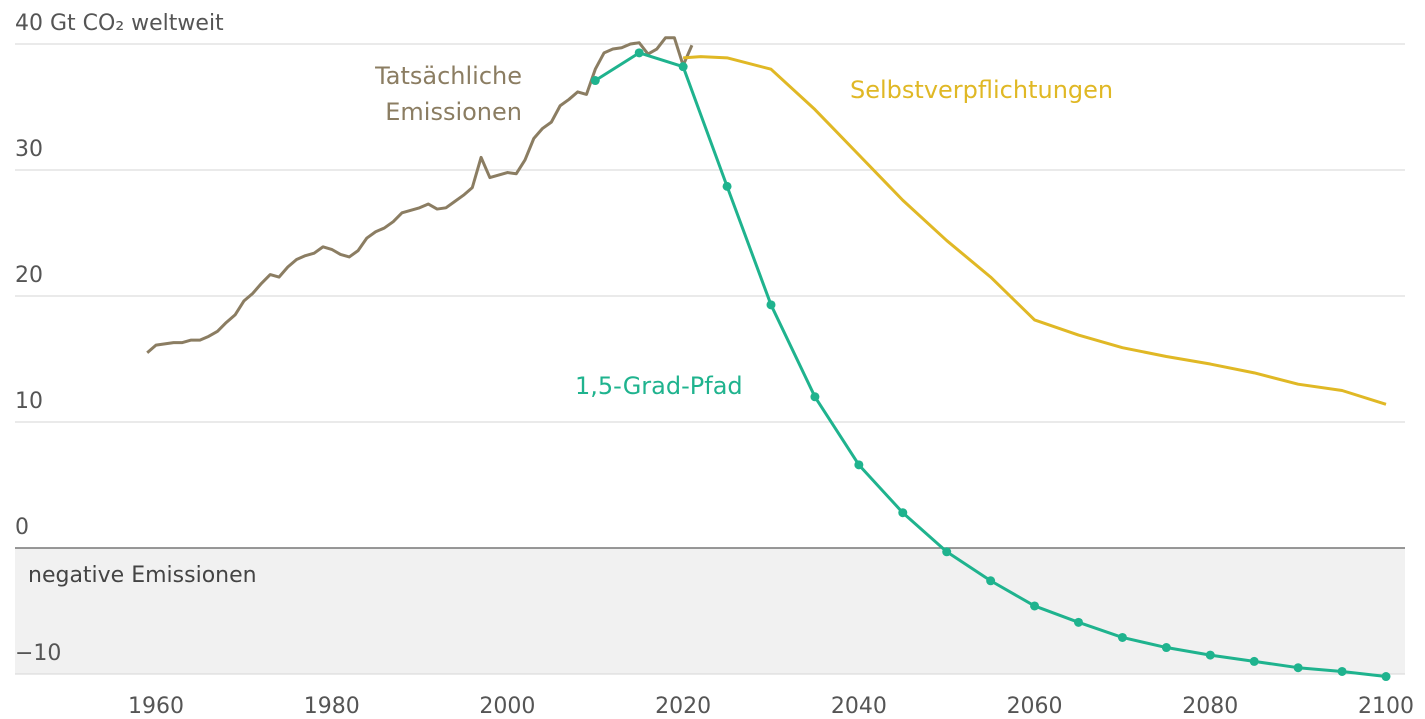 This screenshot has width=1425, height=719. I want to click on y-tick-label: 40 Gt CO₂ weltweit, so click(119, 23).